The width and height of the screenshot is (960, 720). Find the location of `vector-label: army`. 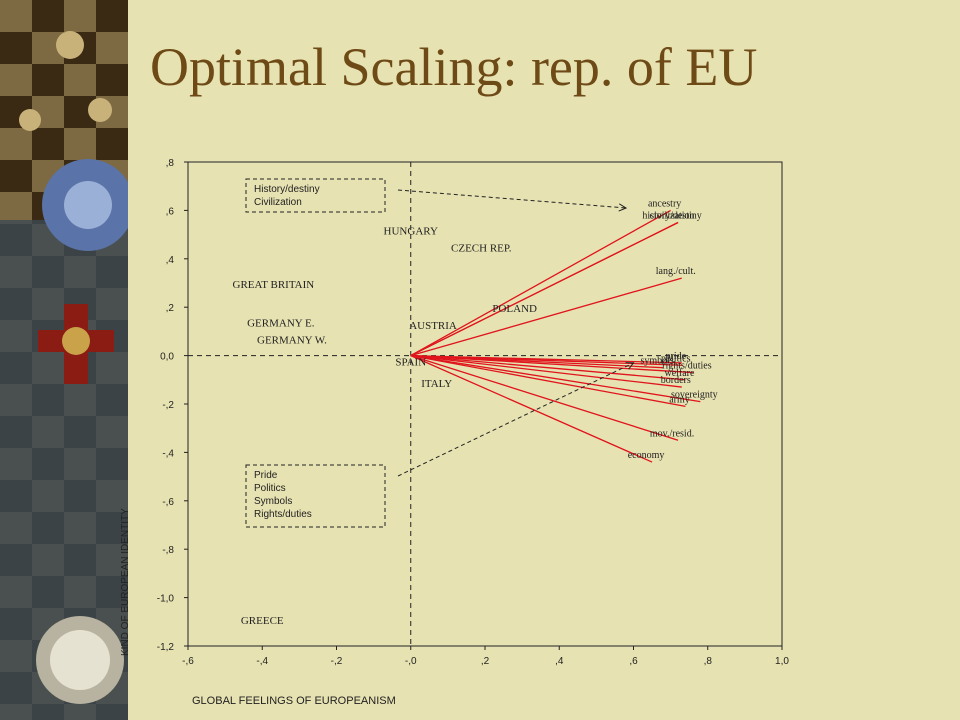

vector-label: army is located at coordinates (679, 399).